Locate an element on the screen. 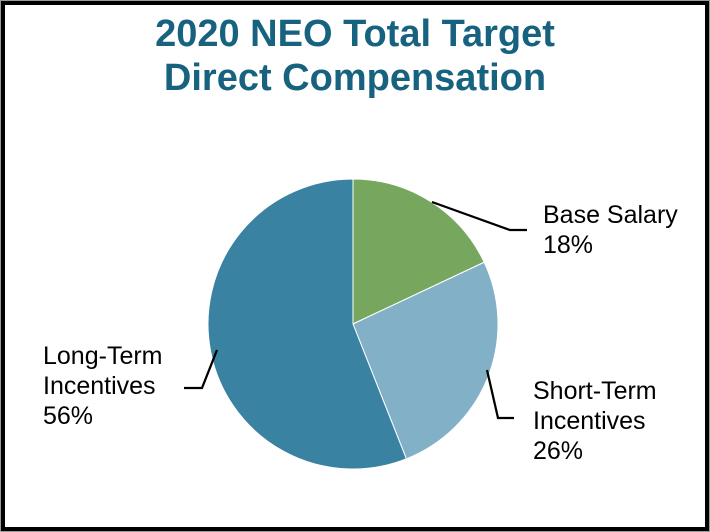 The image size is (710, 532). callout-long-term-label1: Long-Term is located at coordinates (103, 356).